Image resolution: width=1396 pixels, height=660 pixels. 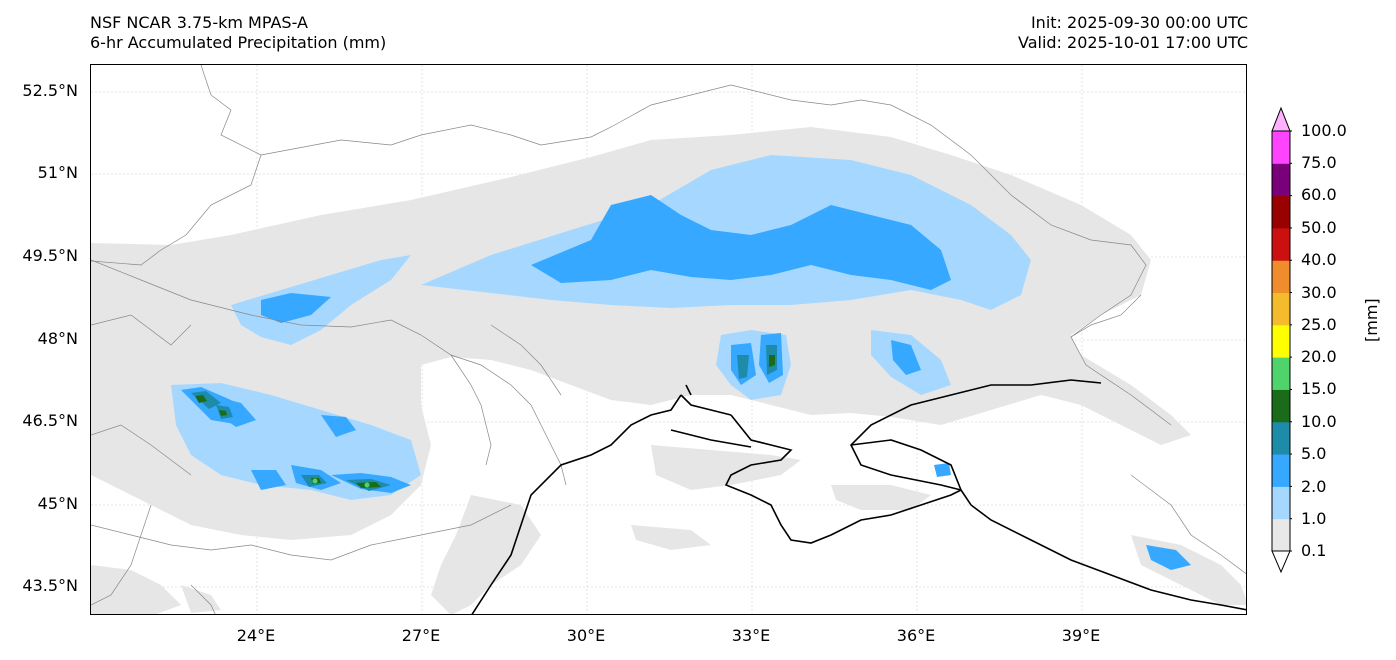 I want to click on lon-label-39: 39°E, so click(x=1081, y=635).